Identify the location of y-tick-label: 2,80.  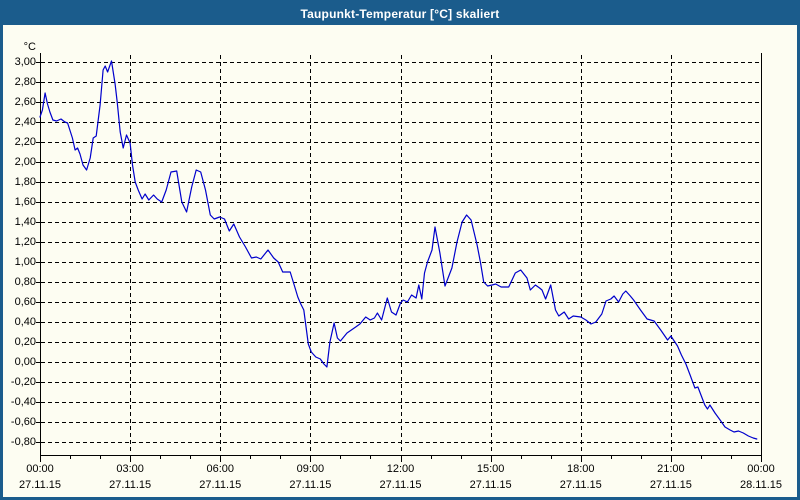
(25, 82).